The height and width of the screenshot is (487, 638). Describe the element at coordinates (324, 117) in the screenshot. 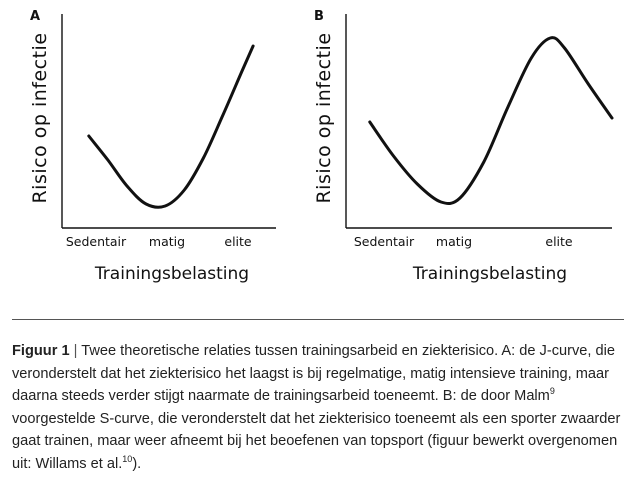

I see `panel-b-y-axis-label: Risico op infectie` at that location.